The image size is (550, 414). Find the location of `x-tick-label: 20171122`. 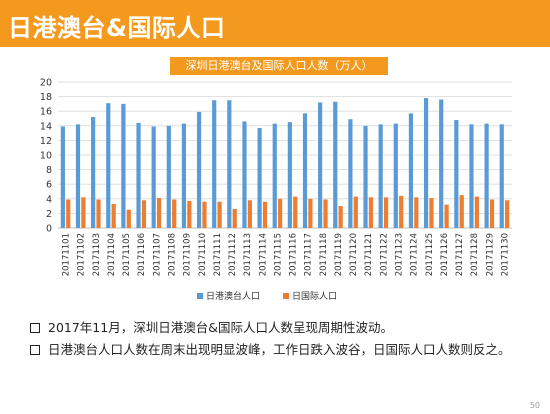

x-tick-label: 20171122 is located at coordinates (384, 254).